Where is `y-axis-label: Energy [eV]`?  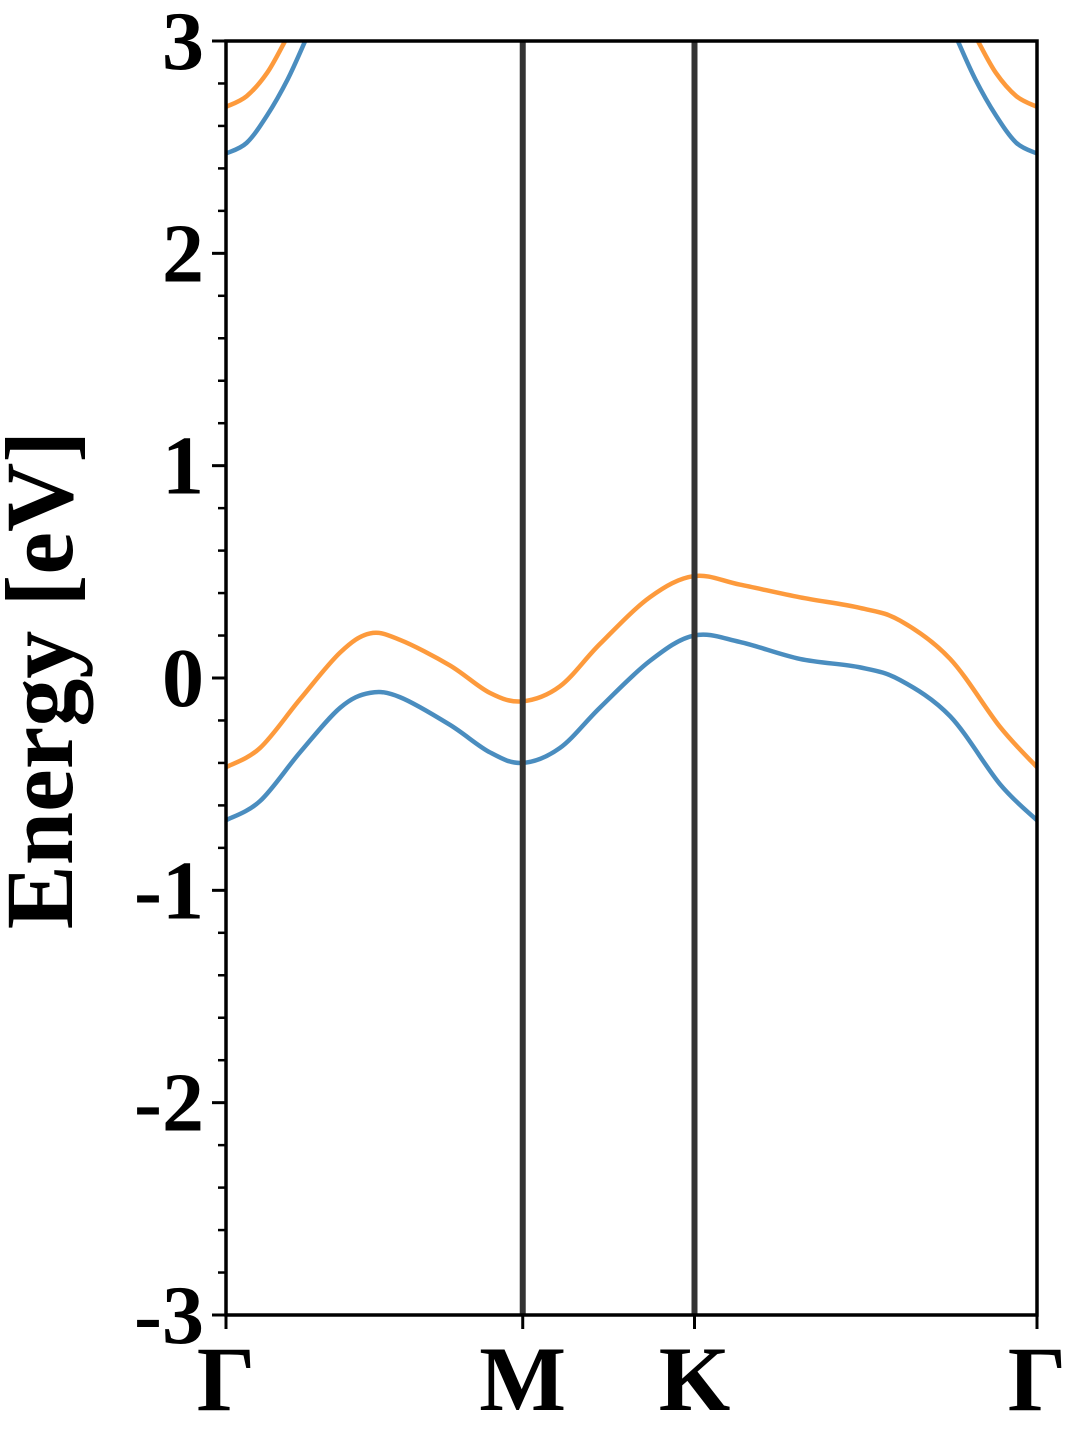
y-axis-label: Energy [eV] is located at coordinates (46, 680).